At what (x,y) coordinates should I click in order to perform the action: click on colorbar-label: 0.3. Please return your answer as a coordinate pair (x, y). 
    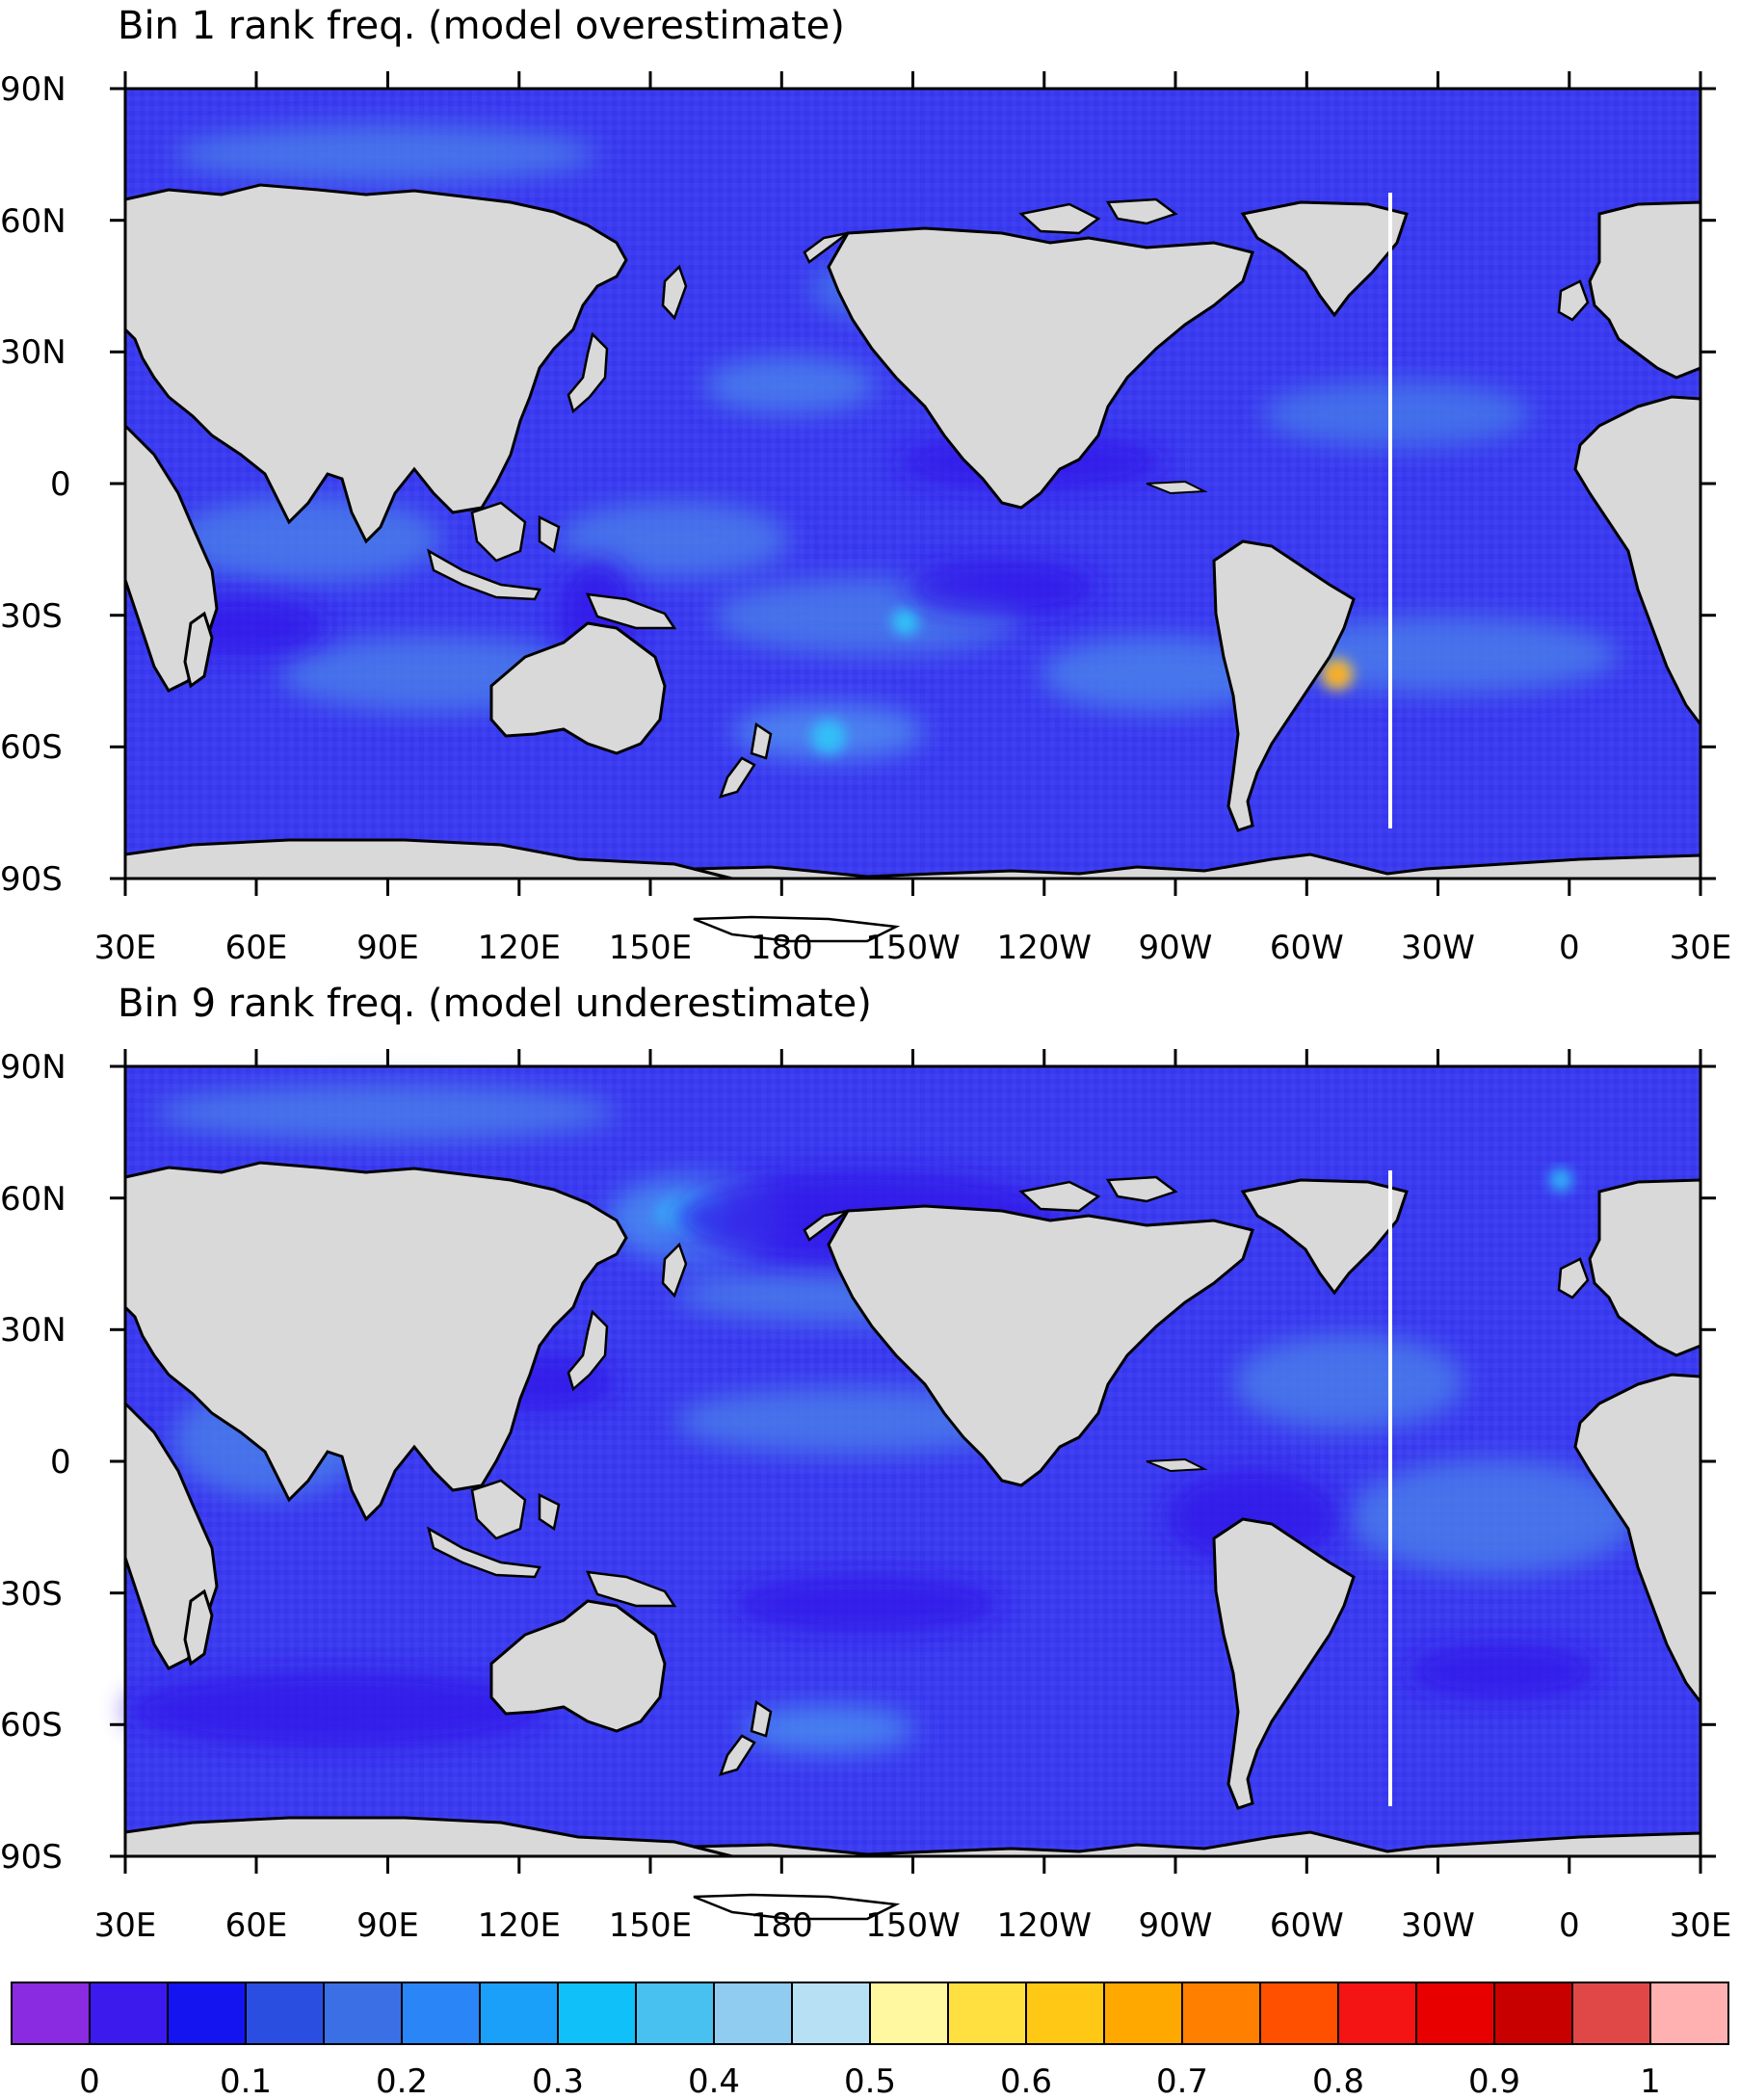
    Looking at the image, I should click on (558, 2081).